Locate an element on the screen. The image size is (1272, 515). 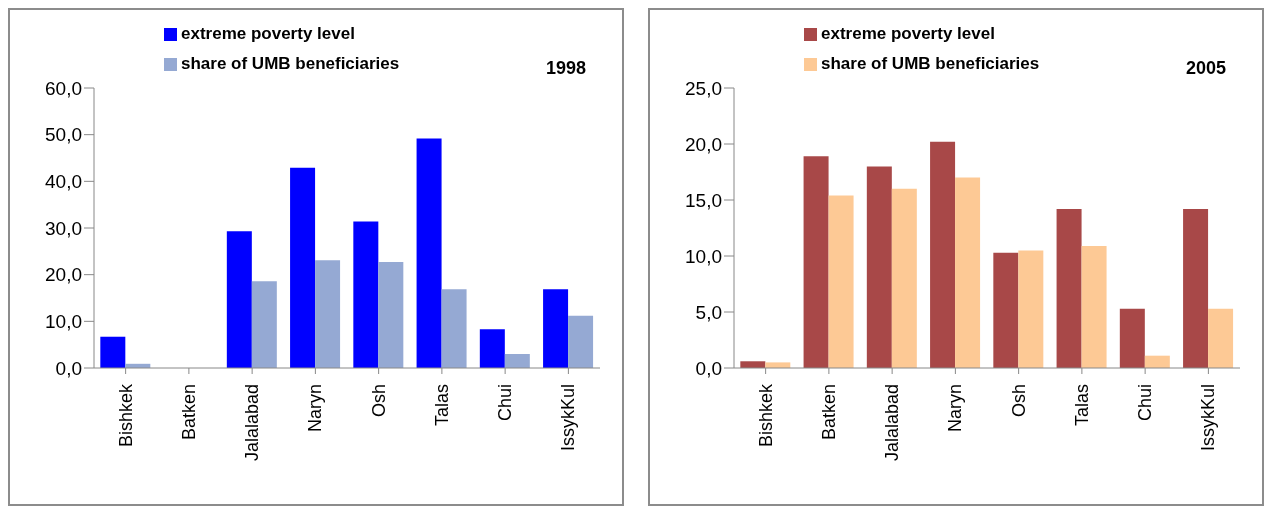
y-tick-label: 15,0 is located at coordinates (703, 200).